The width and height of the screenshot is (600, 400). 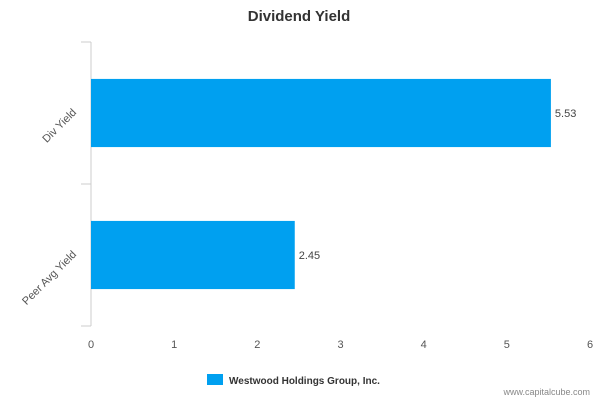 What do you see at coordinates (340, 345) in the screenshot?
I see `x-tick-label: 3` at bounding box center [340, 345].